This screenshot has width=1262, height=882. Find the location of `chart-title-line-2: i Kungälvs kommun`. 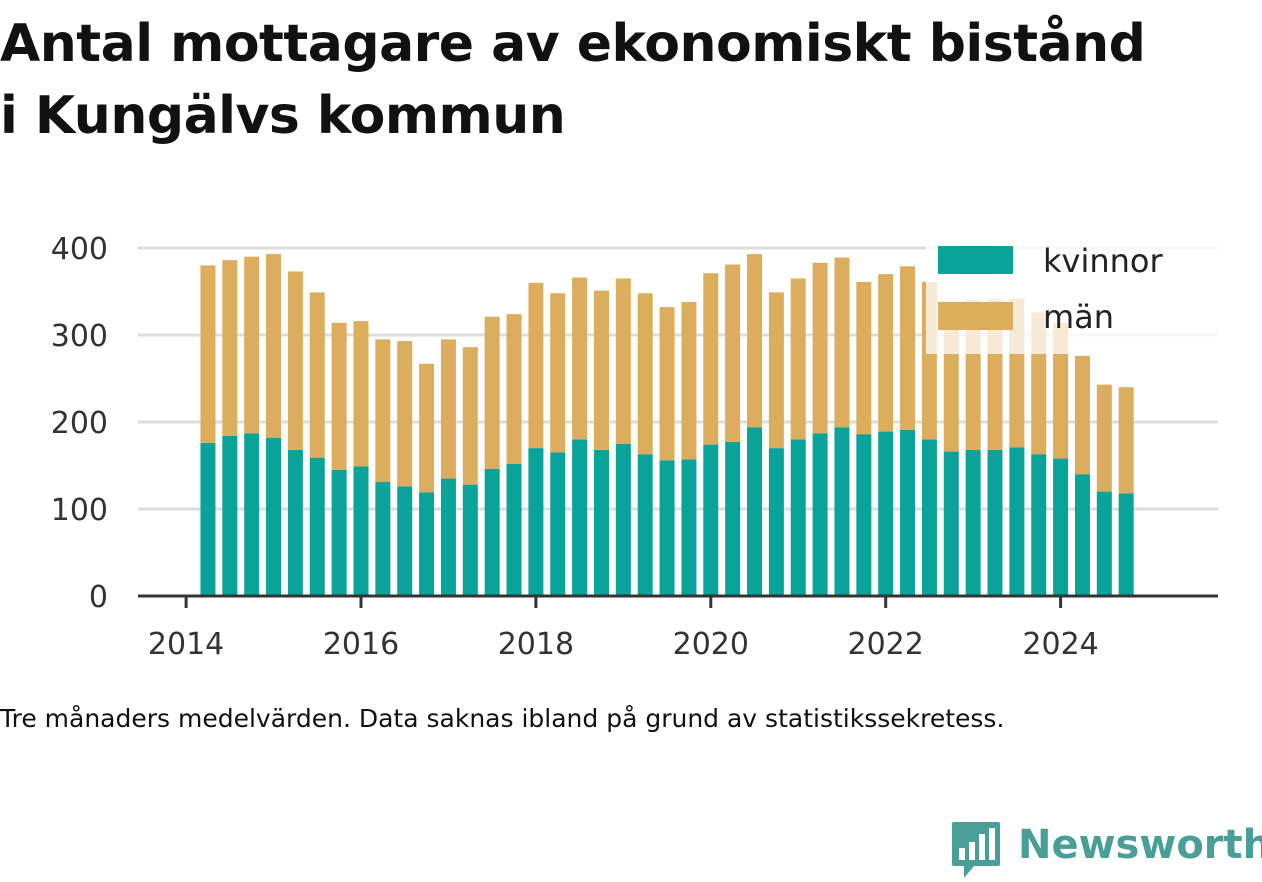

chart-title-line-2: i Kungälvs kommun is located at coordinates (283, 116).